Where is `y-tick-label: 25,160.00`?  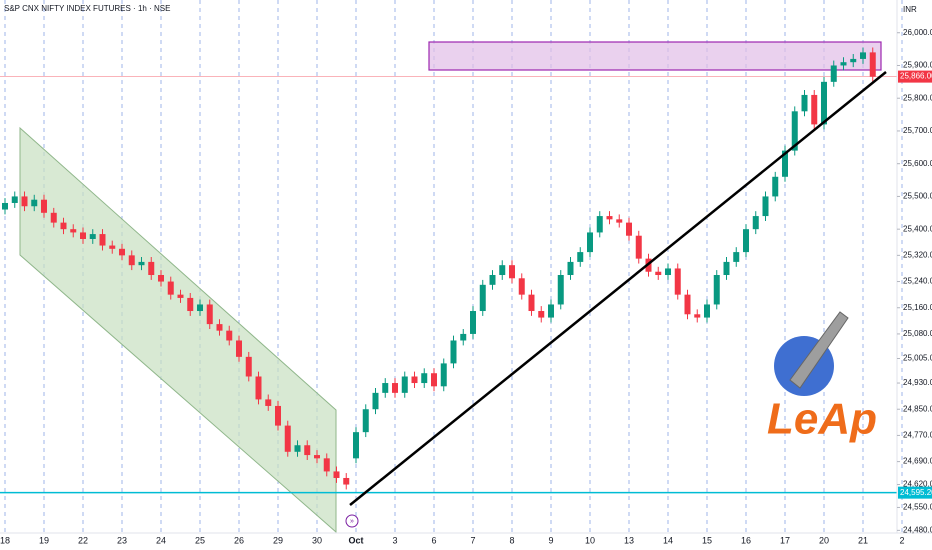
y-tick-label: 25,160.00 is located at coordinates (917, 307).